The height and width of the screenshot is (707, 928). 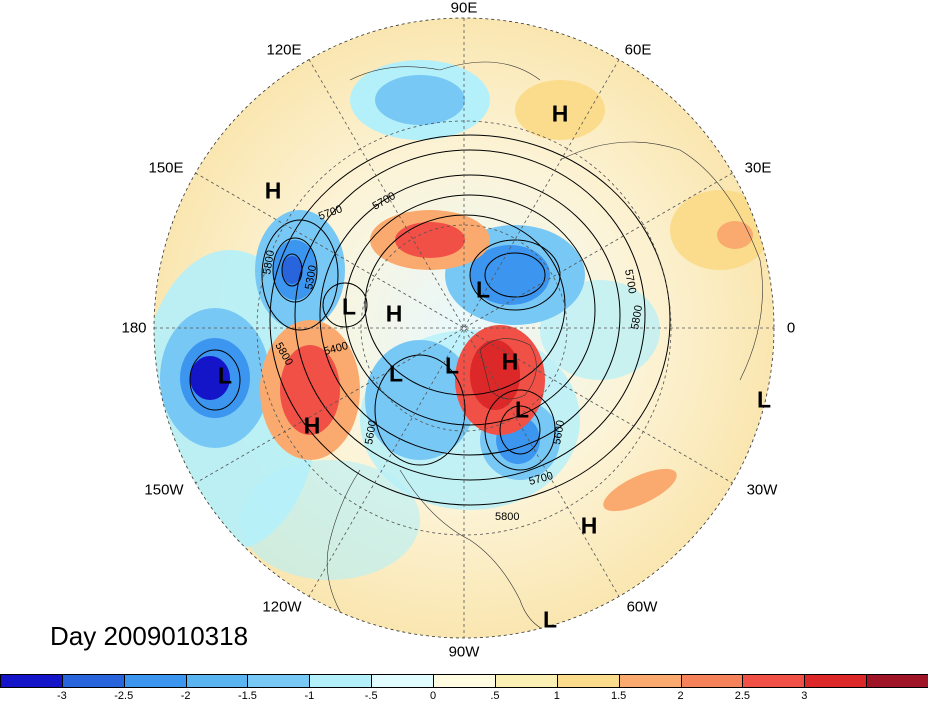 I want to click on lon-label-30w: 30W, so click(x=762, y=490).